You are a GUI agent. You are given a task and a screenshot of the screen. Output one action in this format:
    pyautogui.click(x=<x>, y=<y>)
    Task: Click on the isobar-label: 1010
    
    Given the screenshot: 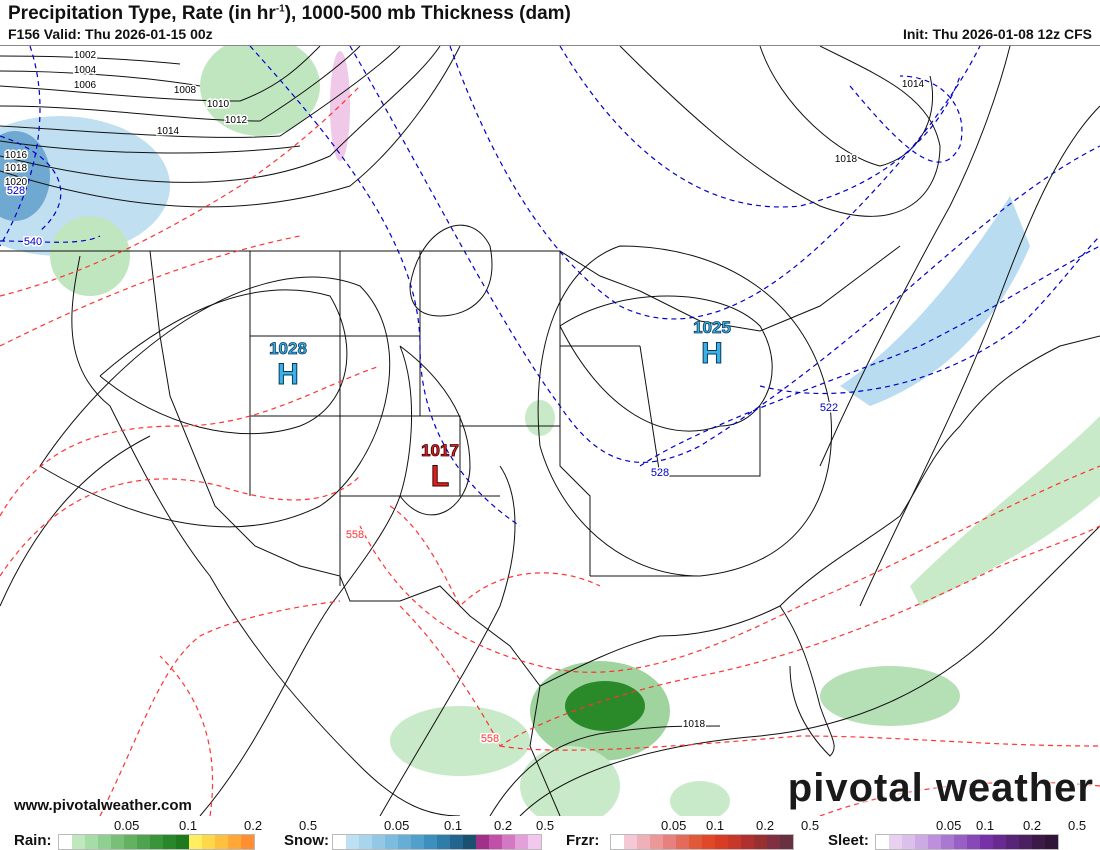 What is the action you would take?
    pyautogui.click(x=218, y=104)
    